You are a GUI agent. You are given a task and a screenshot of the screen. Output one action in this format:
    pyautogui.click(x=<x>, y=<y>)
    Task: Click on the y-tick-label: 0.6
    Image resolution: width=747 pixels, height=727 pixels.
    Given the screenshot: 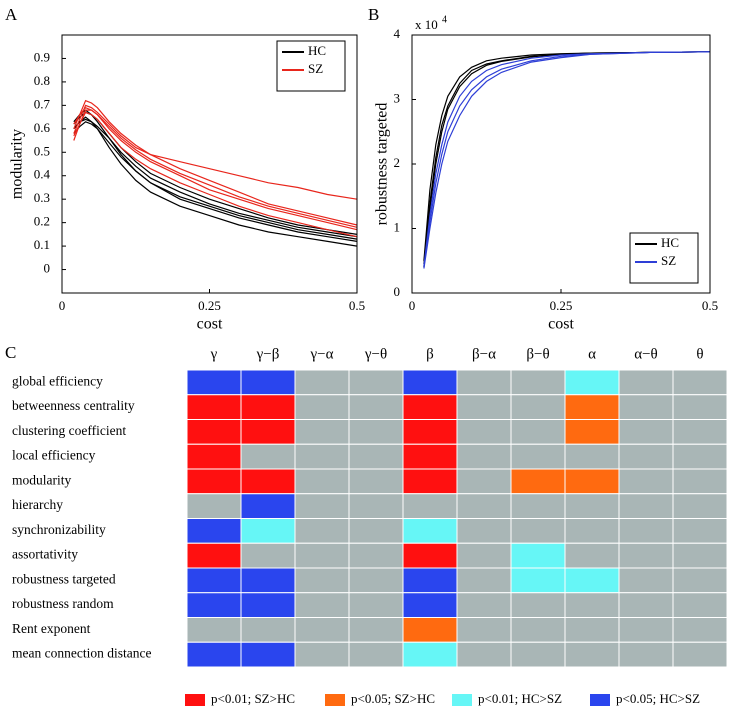 What is the action you would take?
    pyautogui.click(x=42, y=127)
    